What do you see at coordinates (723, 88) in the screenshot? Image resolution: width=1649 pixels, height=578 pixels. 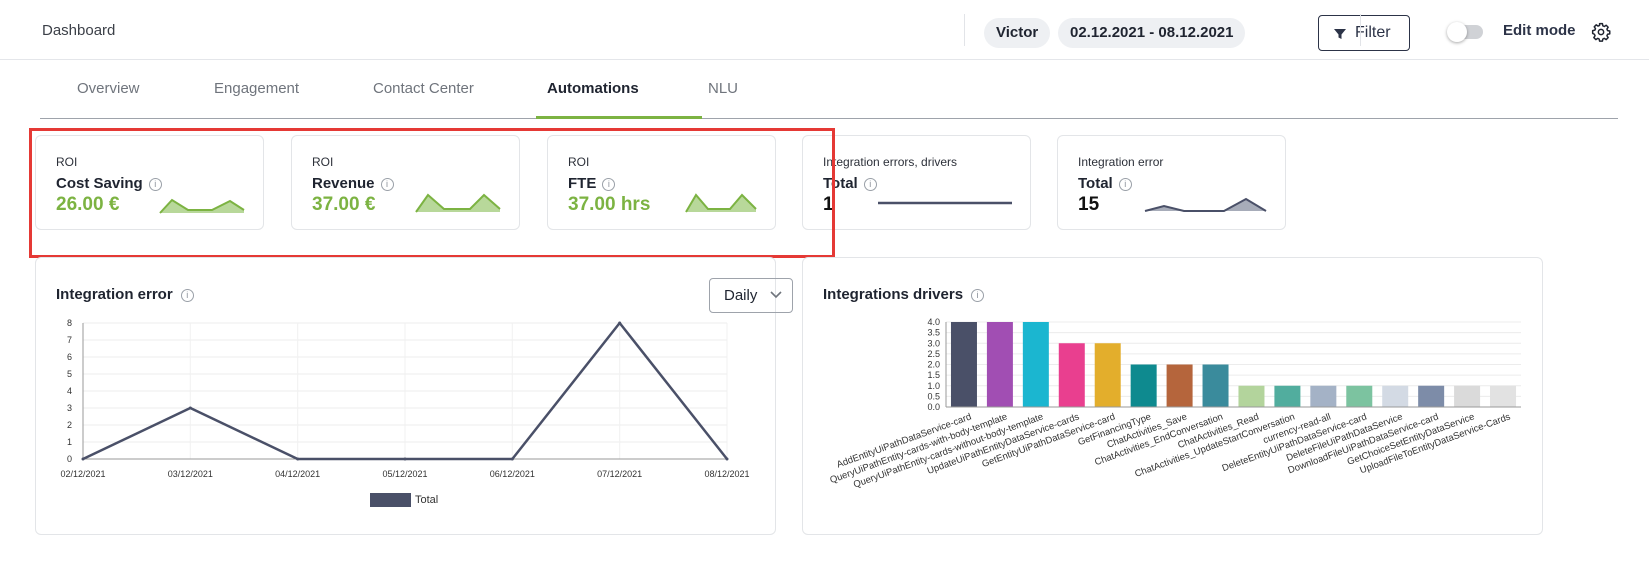 I see `tab-nlu: NLU` at bounding box center [723, 88].